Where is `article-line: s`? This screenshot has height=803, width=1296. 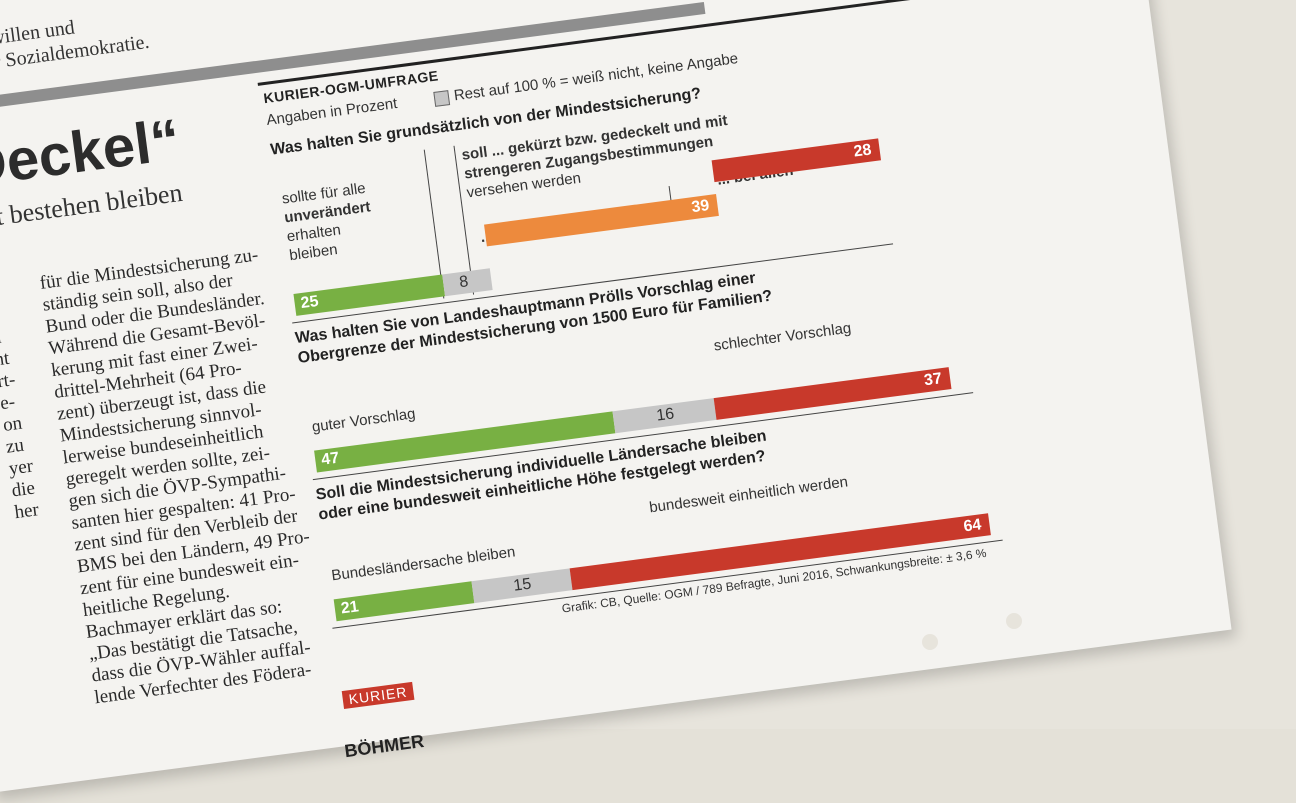
article-line: s is located at coordinates (1, 294).